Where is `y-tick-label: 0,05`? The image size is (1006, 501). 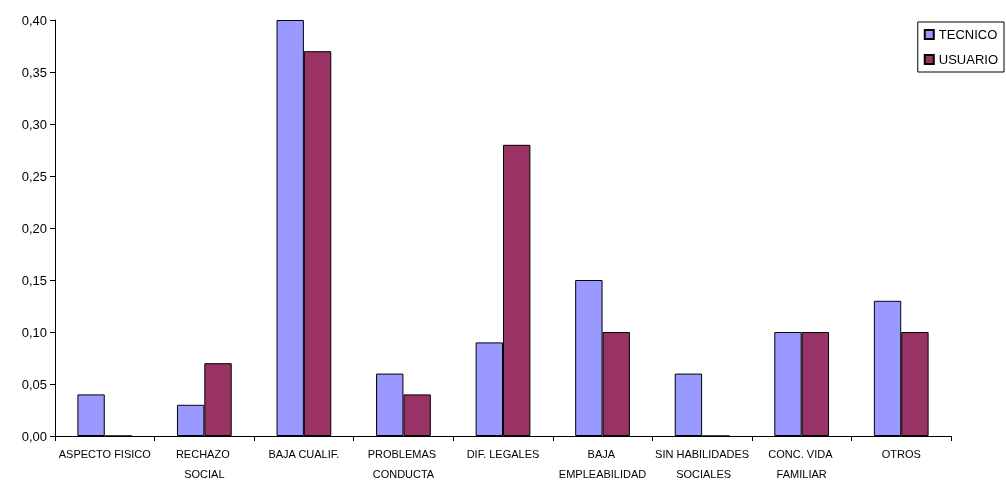
y-tick-label: 0,05 is located at coordinates (34, 384).